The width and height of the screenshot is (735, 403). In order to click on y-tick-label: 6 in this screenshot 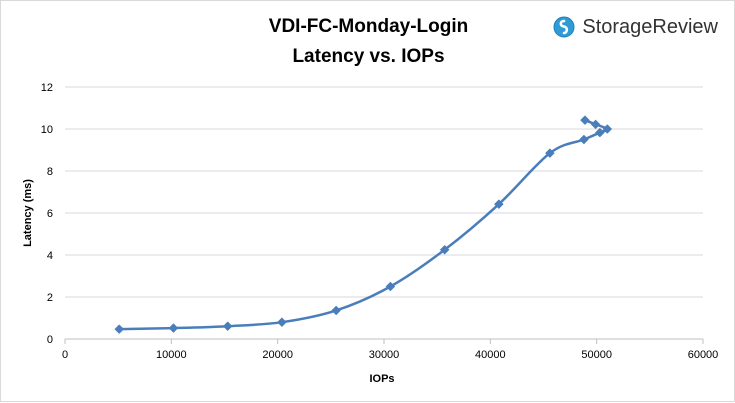, I will do `click(50, 214)`.